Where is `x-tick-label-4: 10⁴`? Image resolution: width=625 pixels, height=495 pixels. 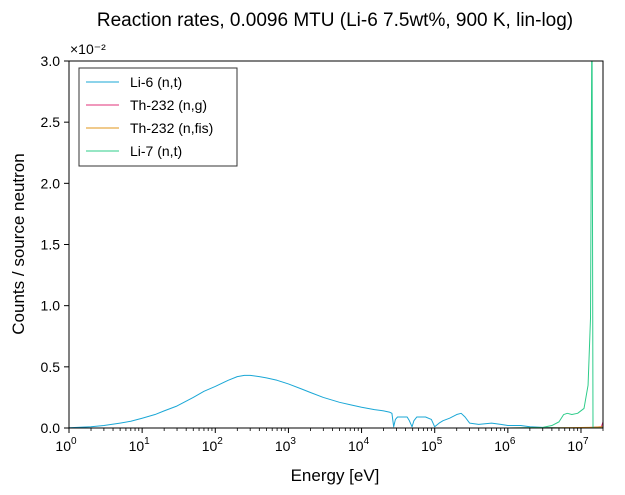 x-tick-label-4: 10⁴ is located at coordinates (359, 445).